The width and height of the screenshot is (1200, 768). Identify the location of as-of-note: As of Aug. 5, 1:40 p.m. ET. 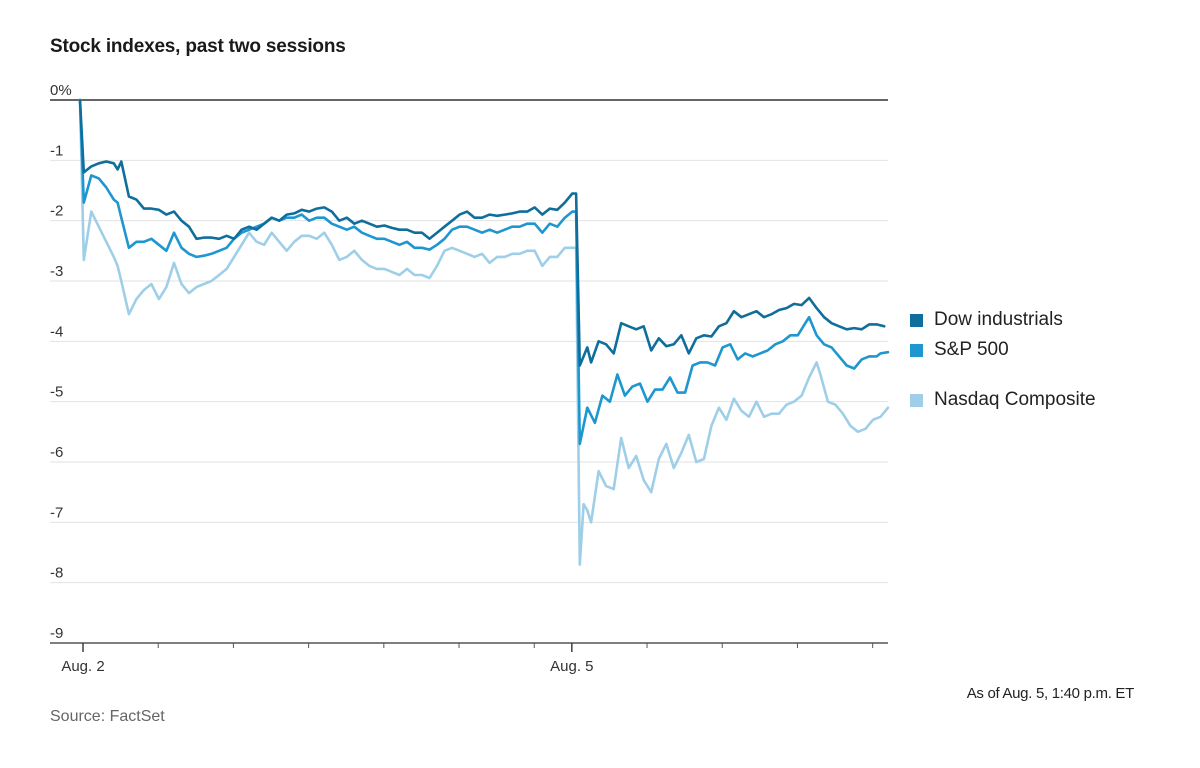
(1050, 693).